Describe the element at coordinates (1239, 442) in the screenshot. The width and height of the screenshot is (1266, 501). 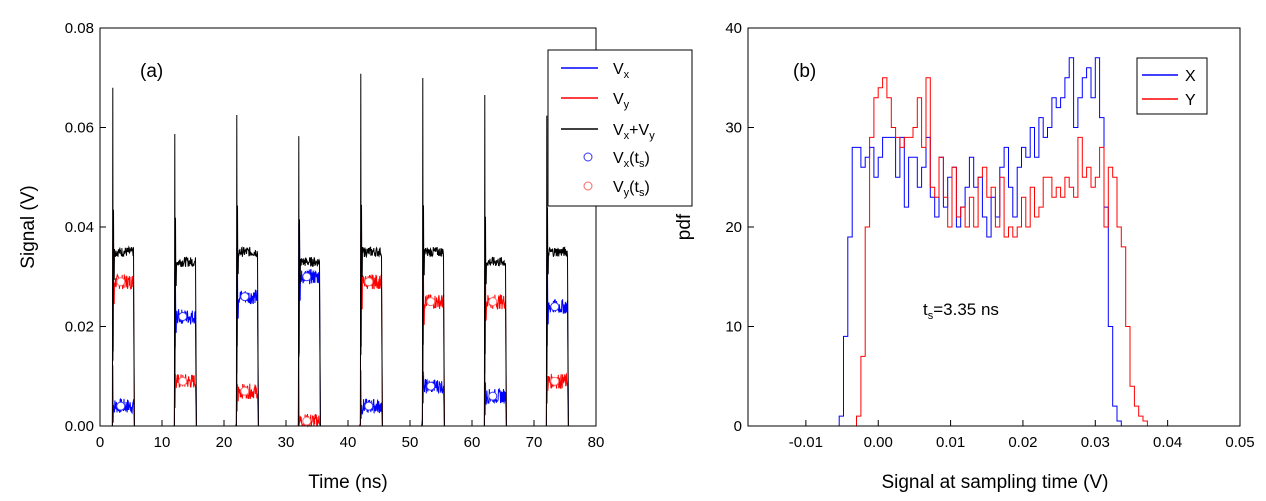
I see `x-tick-label: 0.05` at that location.